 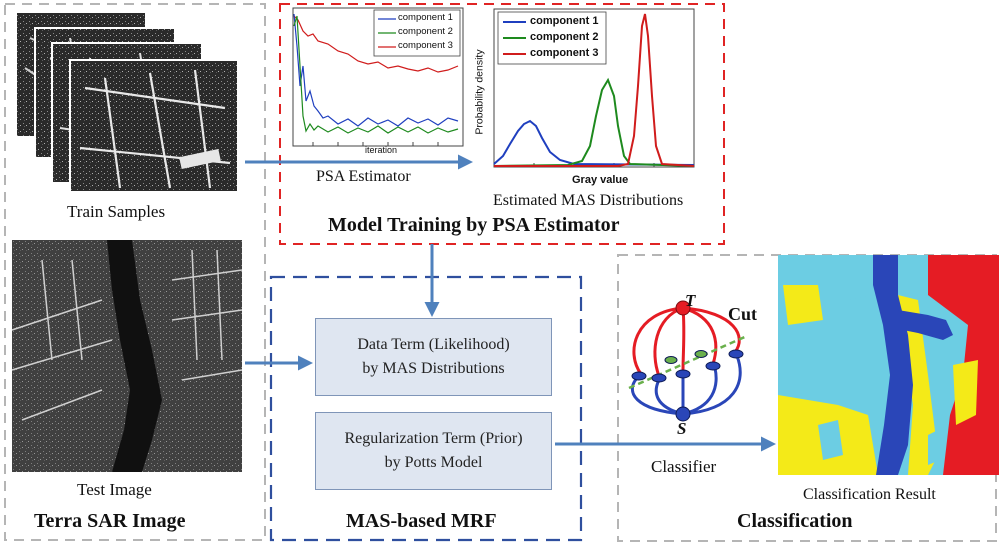 I want to click on graph-cut-edges, so click(x=686, y=361).